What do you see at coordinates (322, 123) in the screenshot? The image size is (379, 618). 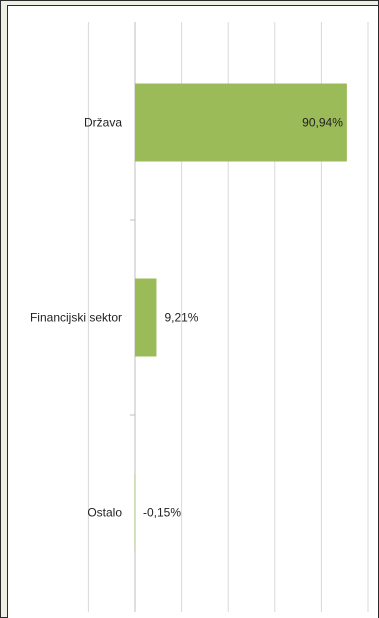 I see `data-label: 90,94%` at bounding box center [322, 123].